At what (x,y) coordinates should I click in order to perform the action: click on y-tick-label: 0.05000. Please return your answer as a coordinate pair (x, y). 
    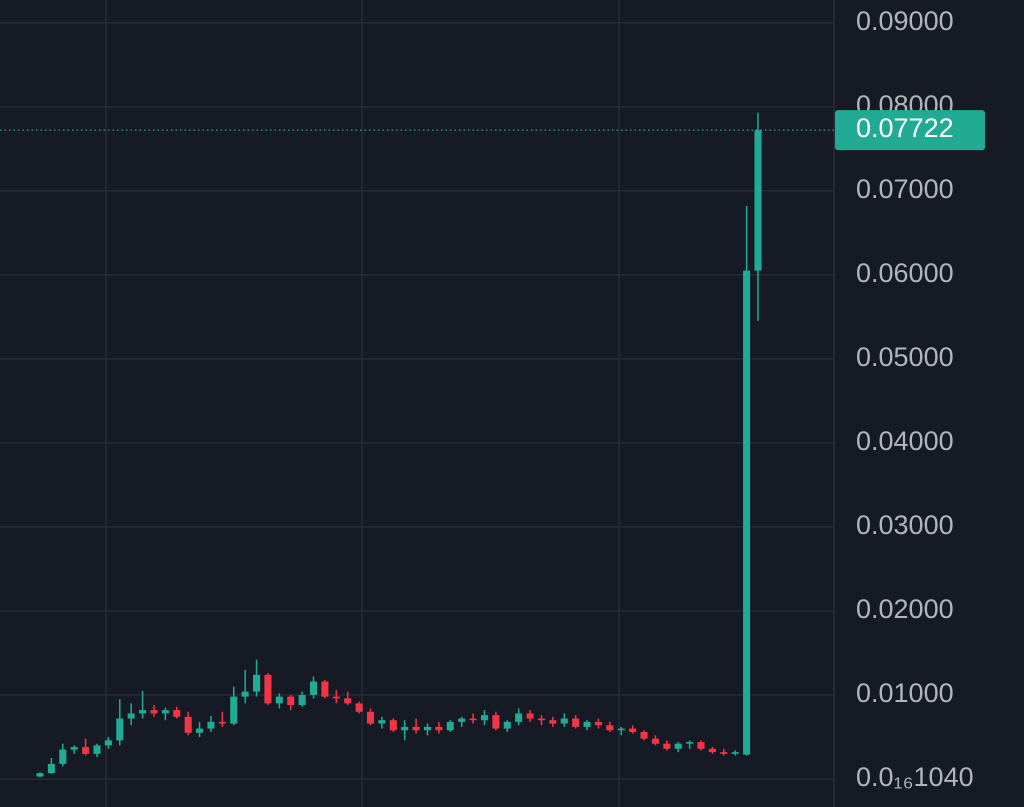
    Looking at the image, I should click on (905, 357).